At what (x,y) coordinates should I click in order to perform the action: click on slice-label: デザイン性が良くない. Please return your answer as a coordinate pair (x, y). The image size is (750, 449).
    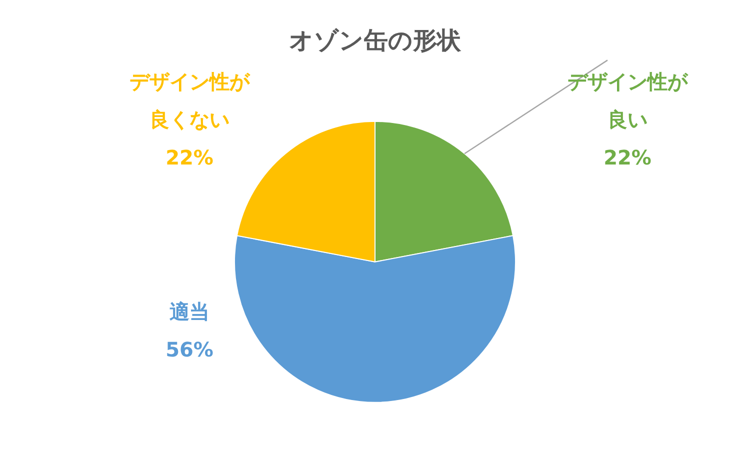
    Looking at the image, I should click on (190, 100).